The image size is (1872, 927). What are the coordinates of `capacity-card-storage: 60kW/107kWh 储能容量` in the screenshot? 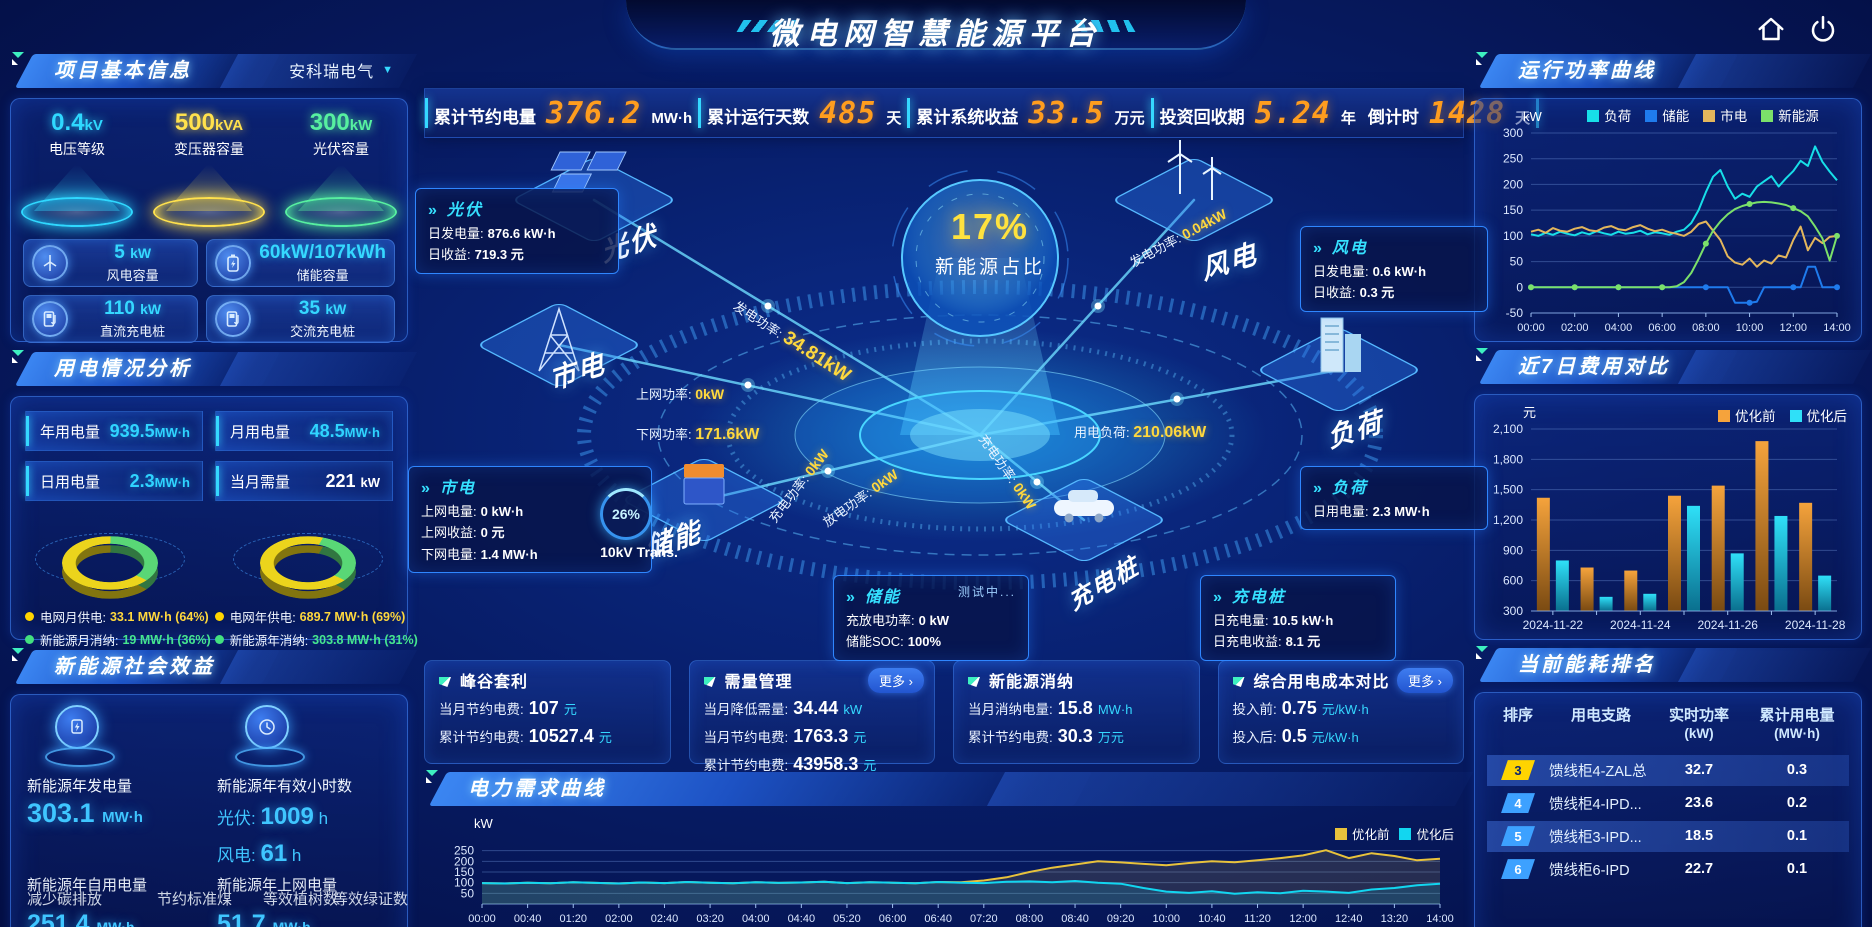 It's located at (300, 263).